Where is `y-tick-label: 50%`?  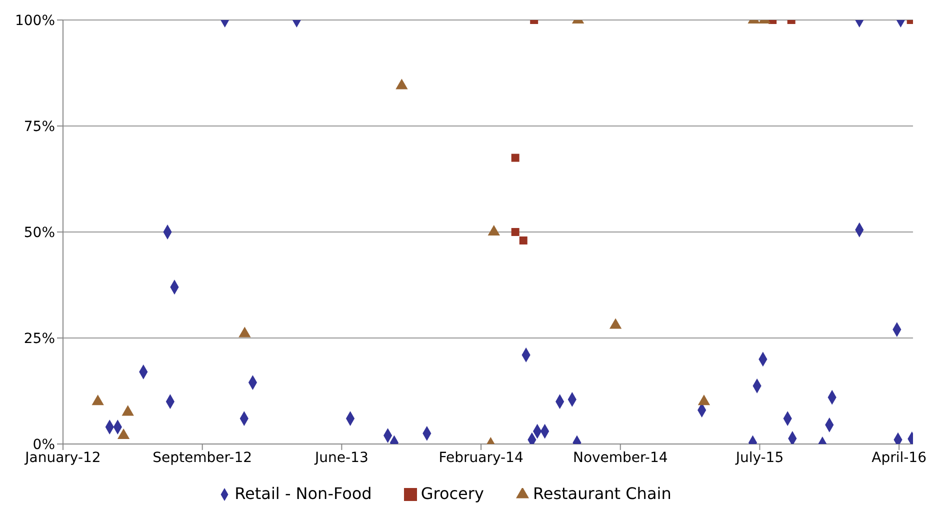 y-tick-label: 50% is located at coordinates (39, 232).